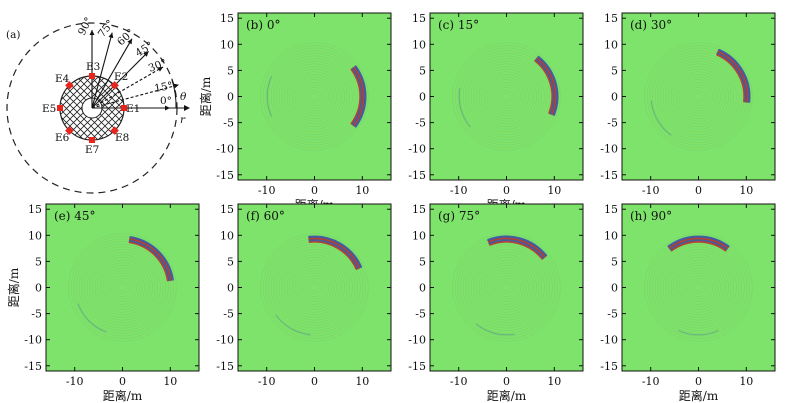 The height and width of the screenshot is (403, 796). Describe the element at coordinates (60, 108) in the screenshot. I see `electrode-e5` at that location.